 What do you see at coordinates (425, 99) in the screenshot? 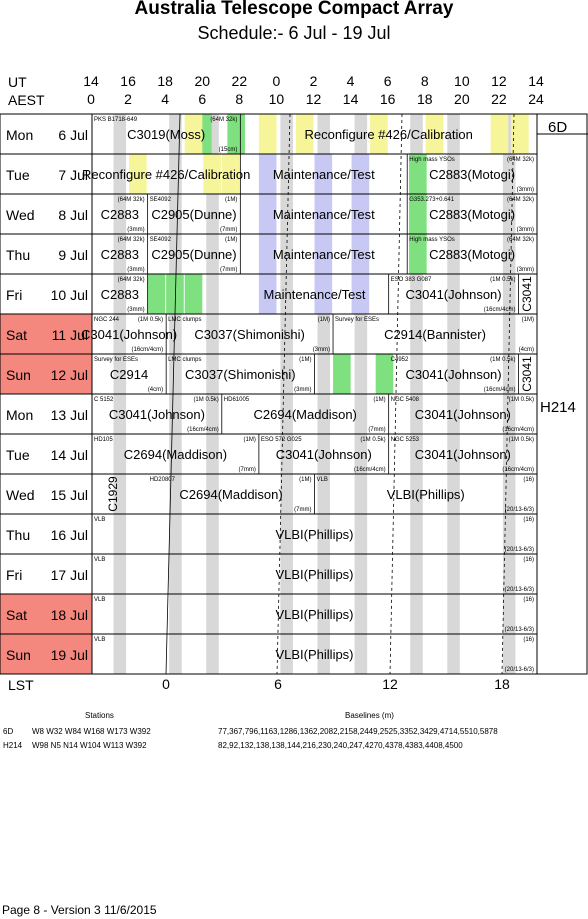
I see `aest-tick-label: 18` at bounding box center [425, 99].